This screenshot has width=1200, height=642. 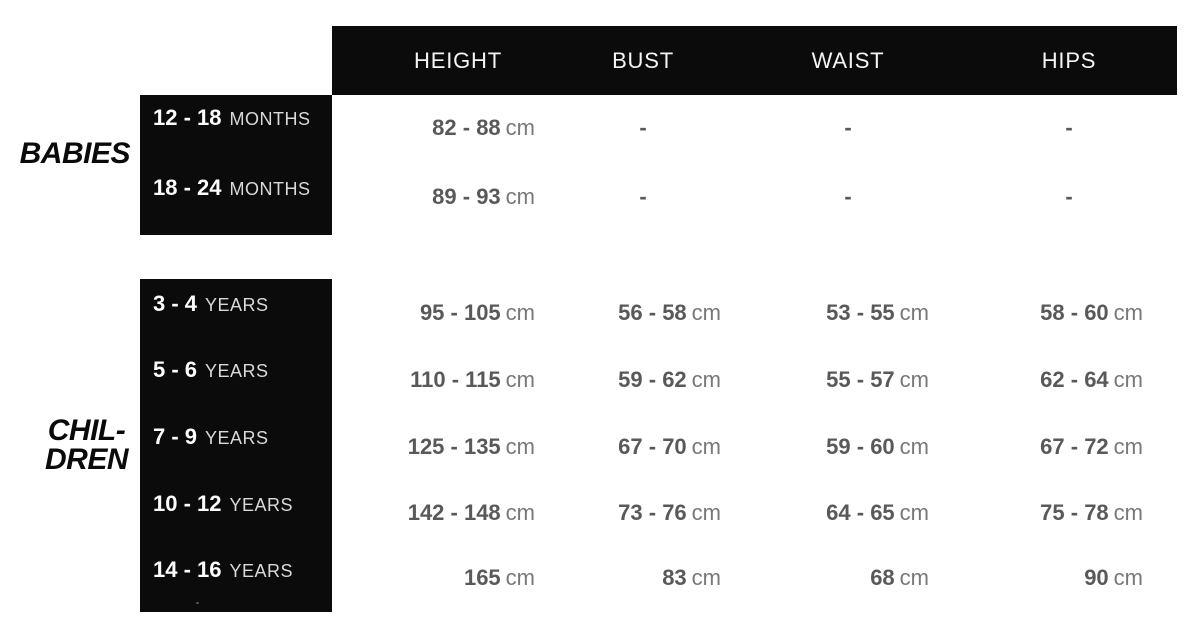 What do you see at coordinates (1069, 60) in the screenshot?
I see `column-header-hips: HIPS` at bounding box center [1069, 60].